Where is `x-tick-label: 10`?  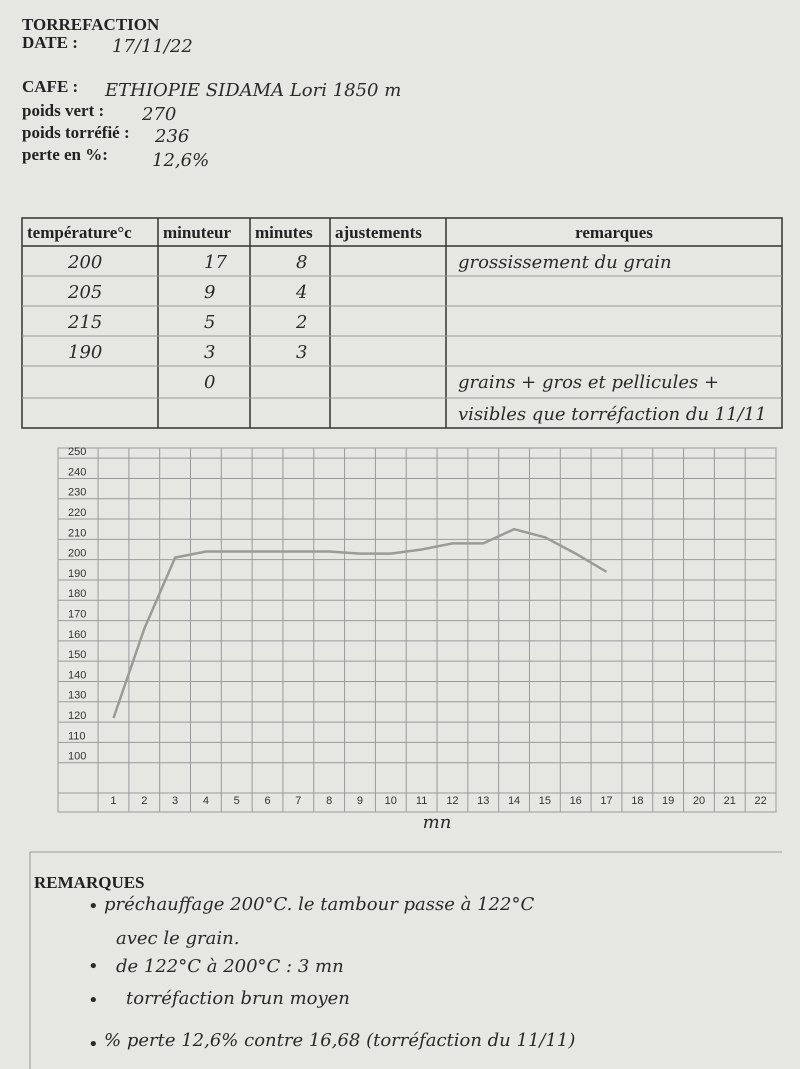 x-tick-label: 10 is located at coordinates (391, 801).